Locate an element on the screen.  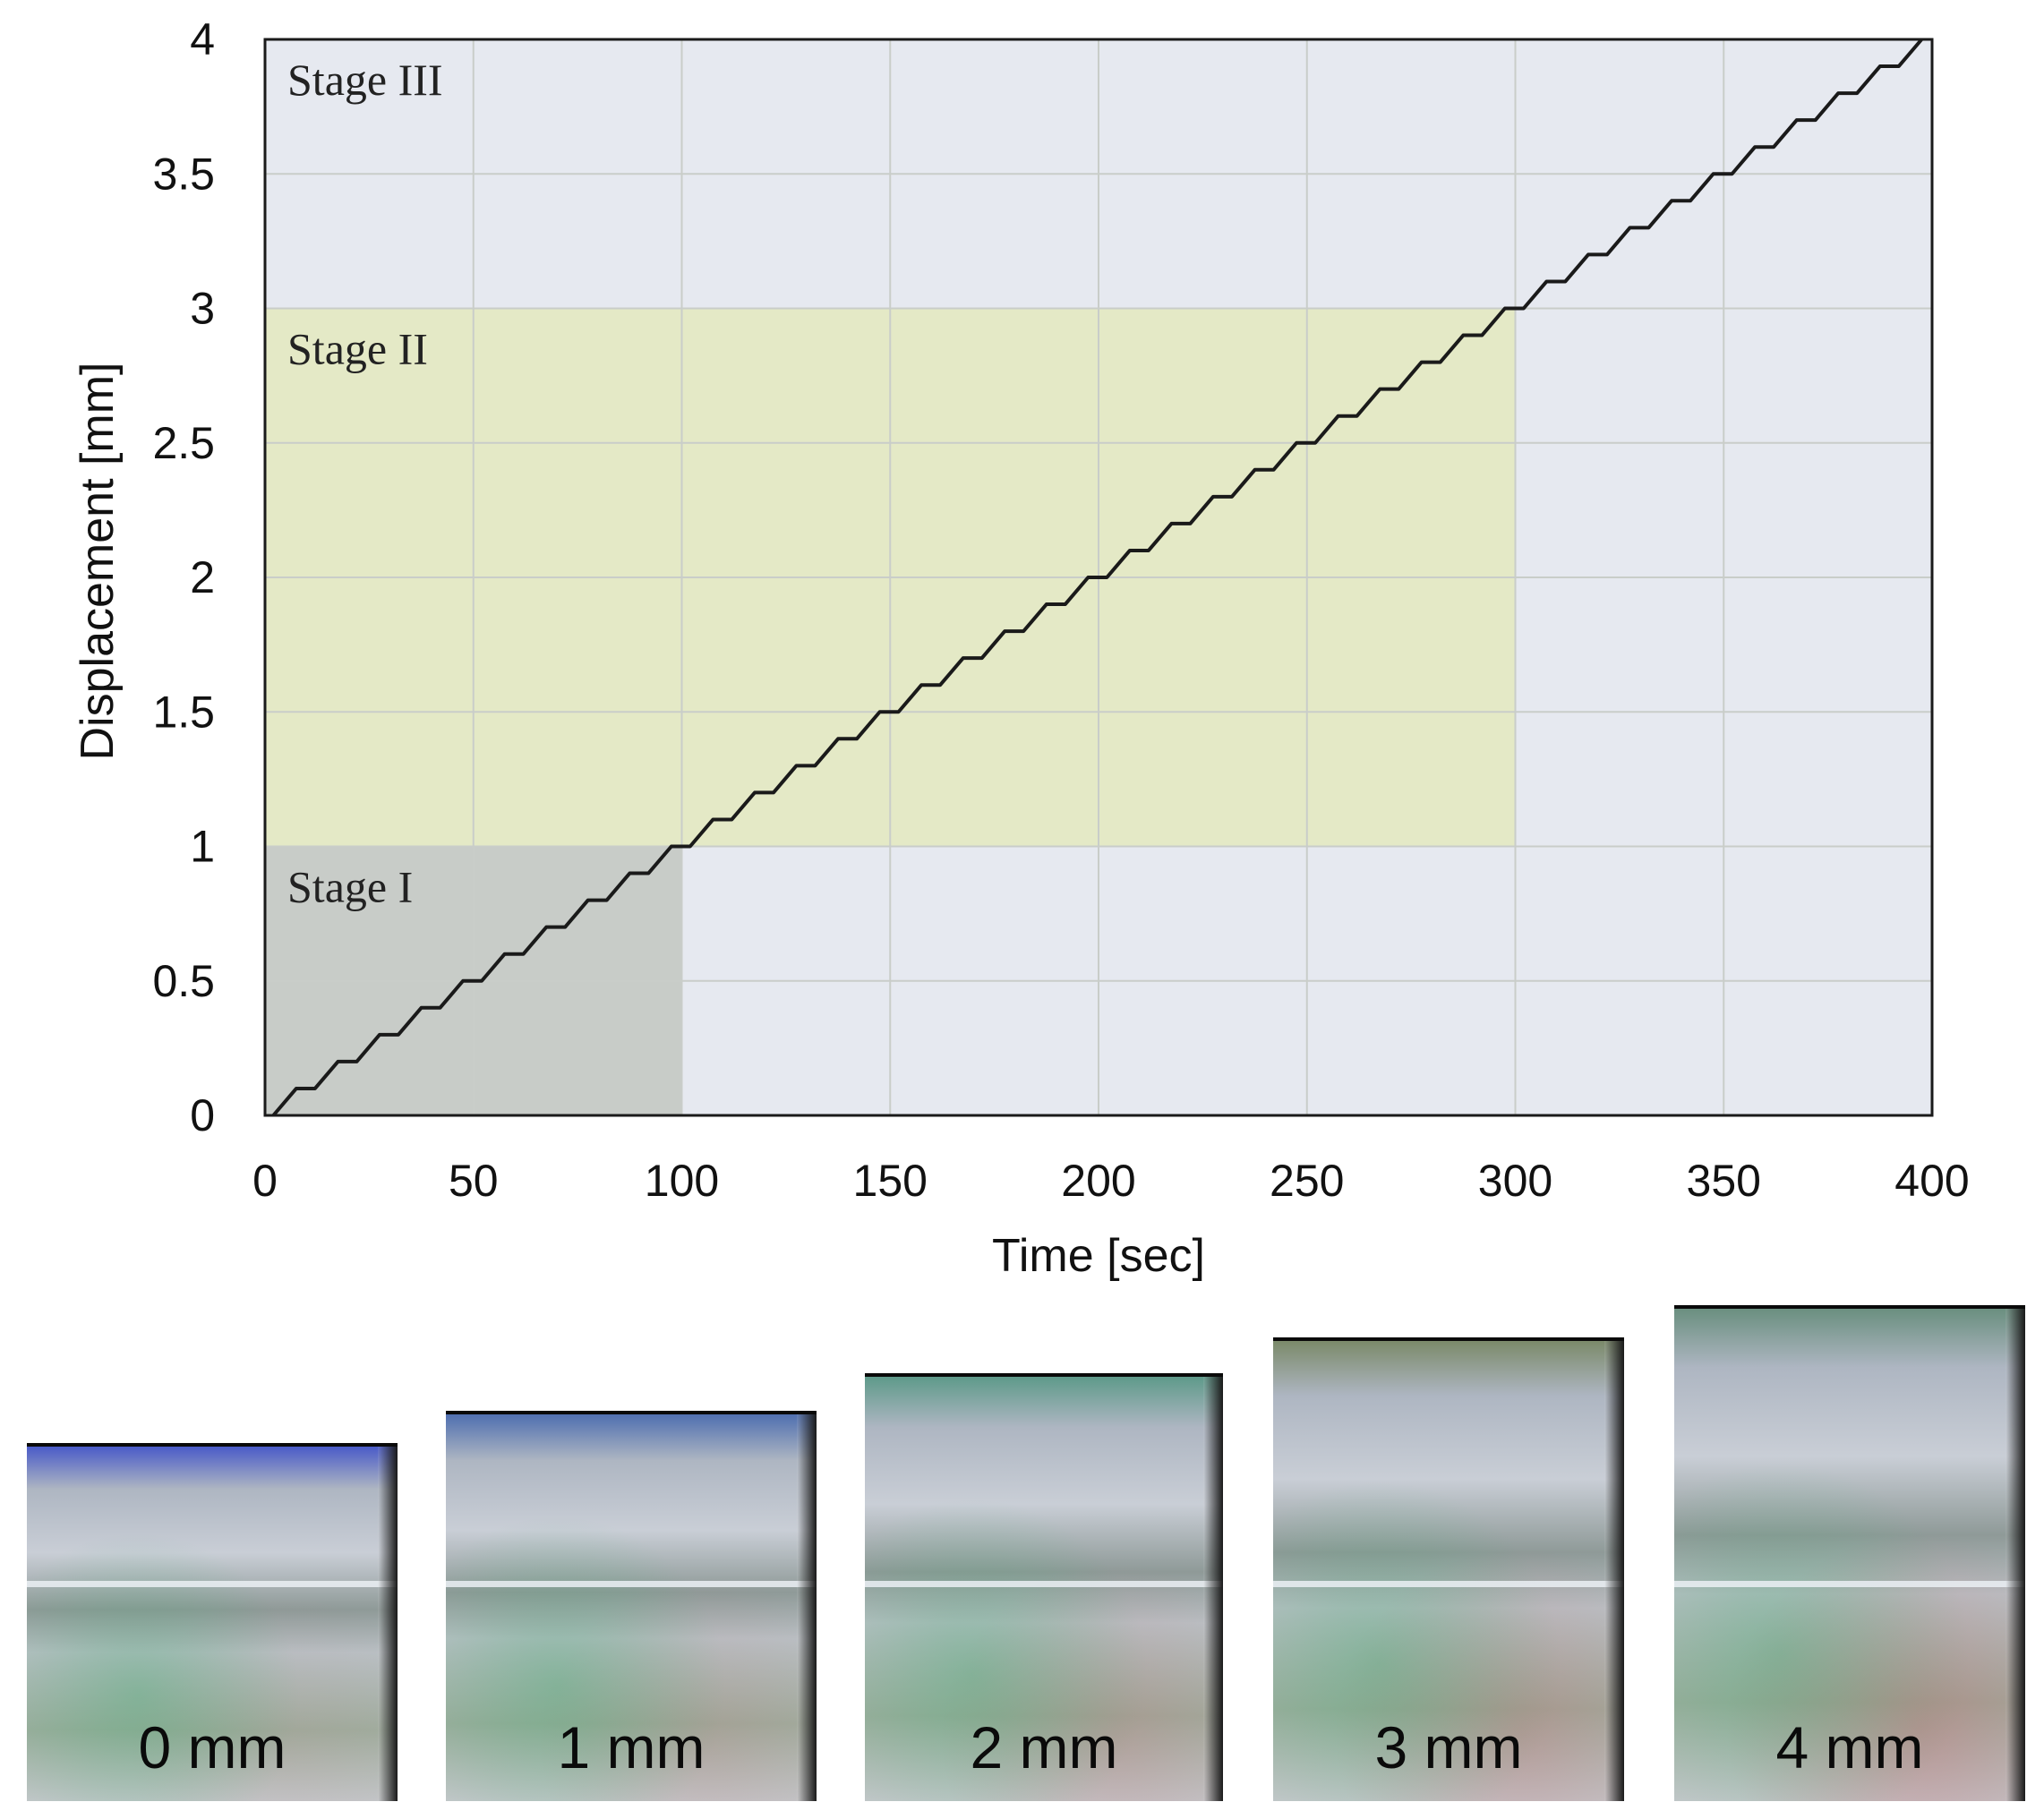
y-tick-label: 1 is located at coordinates (202, 847).